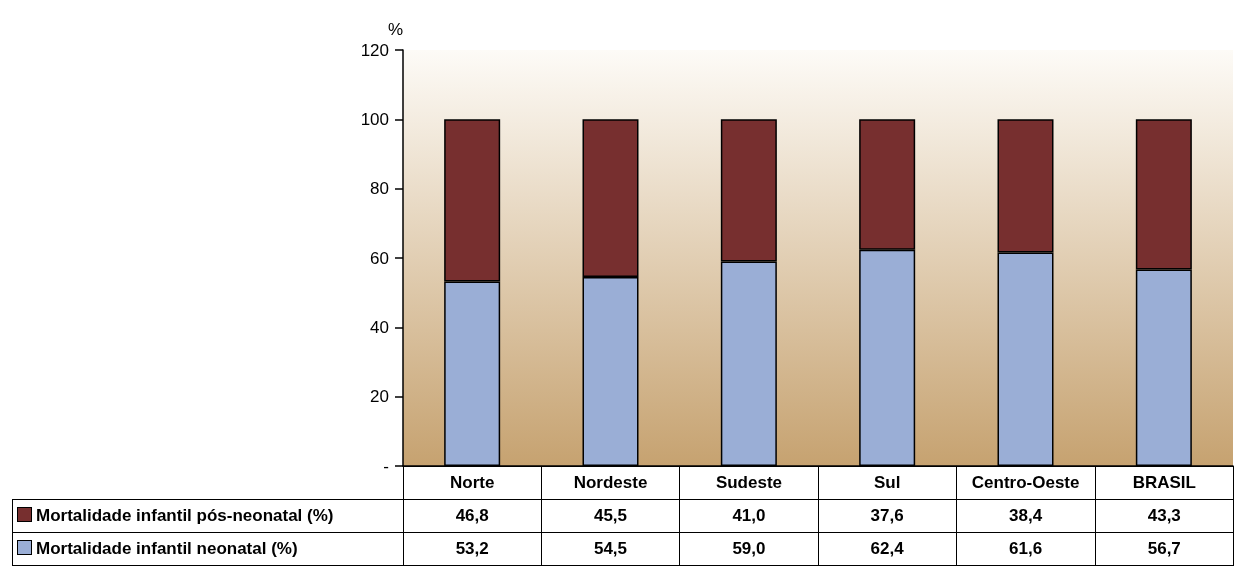 This screenshot has height=576, width=1234. I want to click on x-tick-label: Sul, so click(887, 483).